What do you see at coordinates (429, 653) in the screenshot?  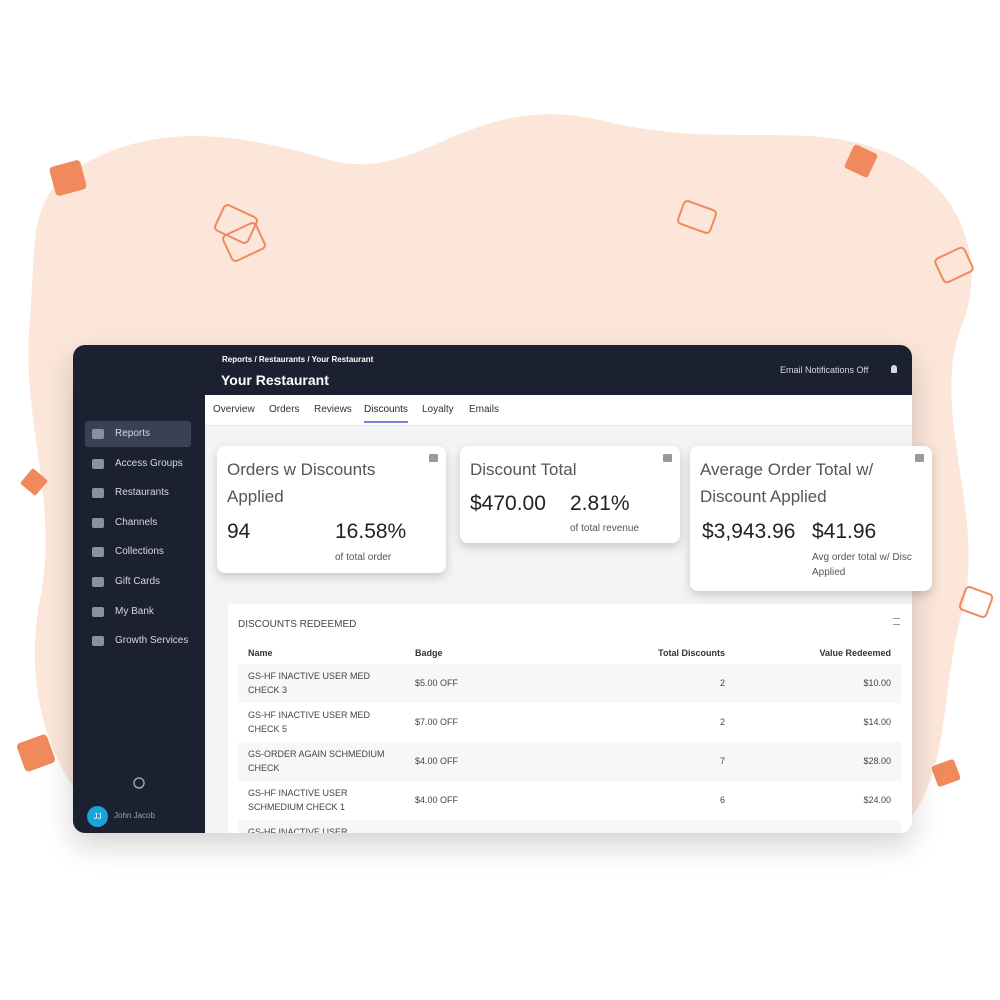 I see `column-header: Badge` at bounding box center [429, 653].